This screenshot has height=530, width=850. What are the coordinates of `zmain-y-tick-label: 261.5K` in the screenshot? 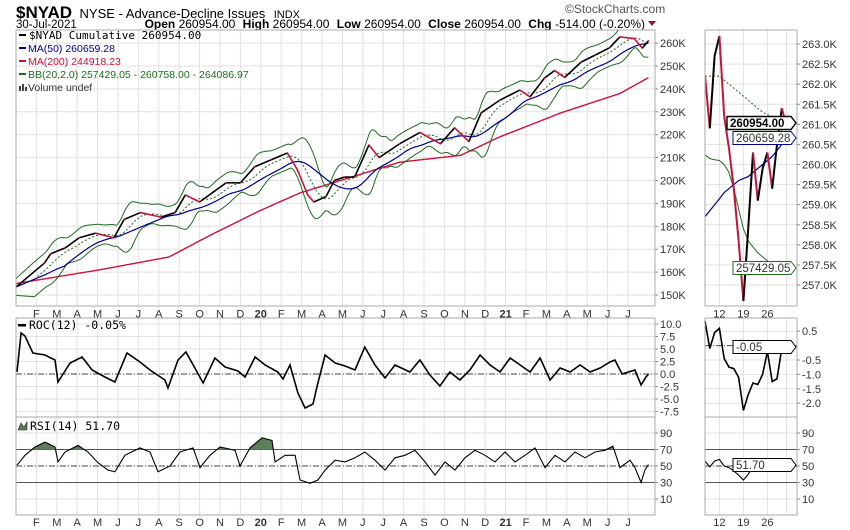 It's located at (820, 105).